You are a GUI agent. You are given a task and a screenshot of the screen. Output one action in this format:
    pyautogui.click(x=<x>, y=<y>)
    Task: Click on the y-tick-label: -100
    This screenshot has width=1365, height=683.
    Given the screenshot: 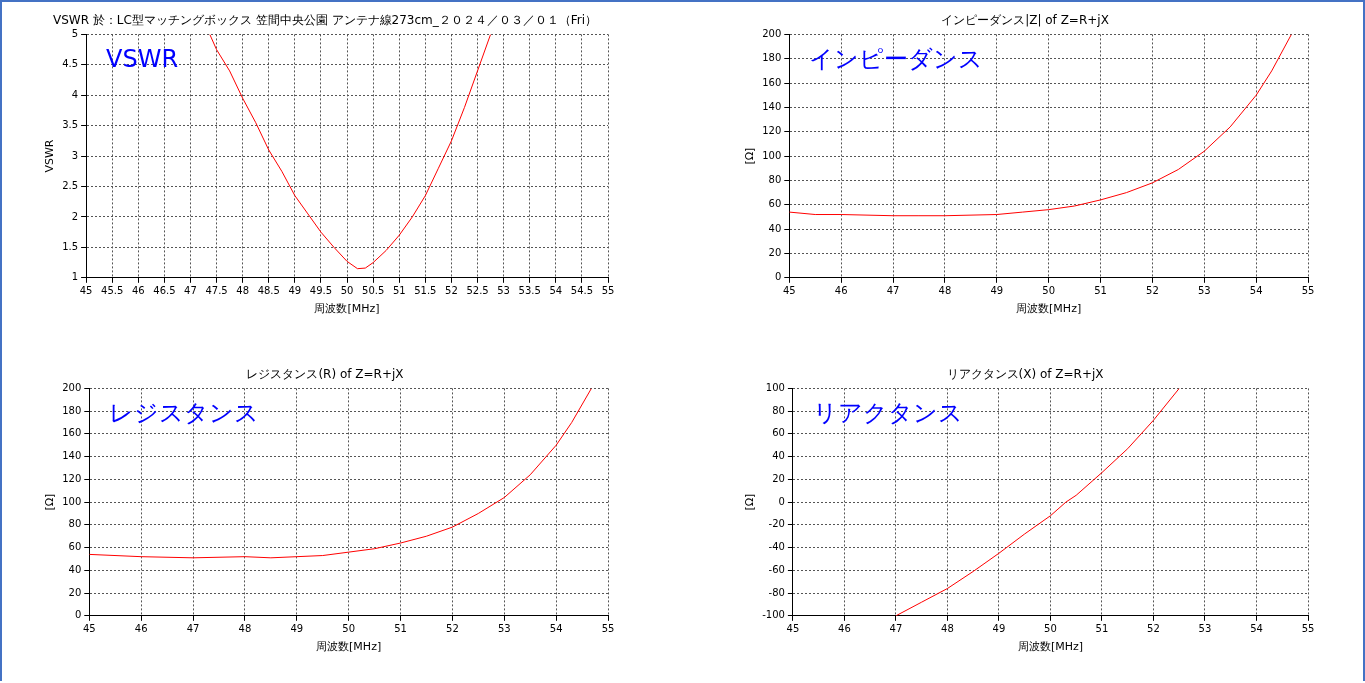 What is the action you would take?
    pyautogui.click(x=773, y=615)
    